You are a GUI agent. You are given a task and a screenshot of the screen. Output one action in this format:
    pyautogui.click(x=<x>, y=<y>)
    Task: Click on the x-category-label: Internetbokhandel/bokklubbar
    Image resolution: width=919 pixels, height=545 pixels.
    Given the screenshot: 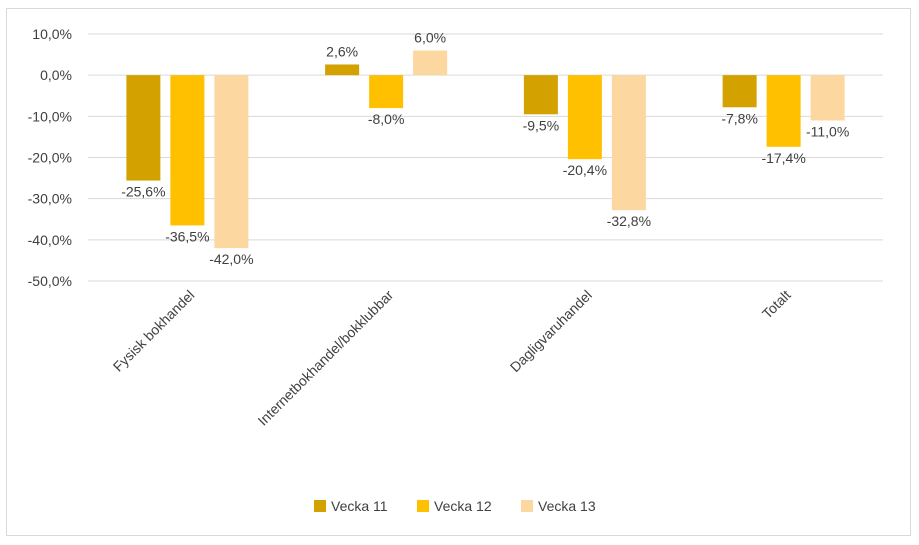 What is the action you would take?
    pyautogui.click(x=325, y=358)
    